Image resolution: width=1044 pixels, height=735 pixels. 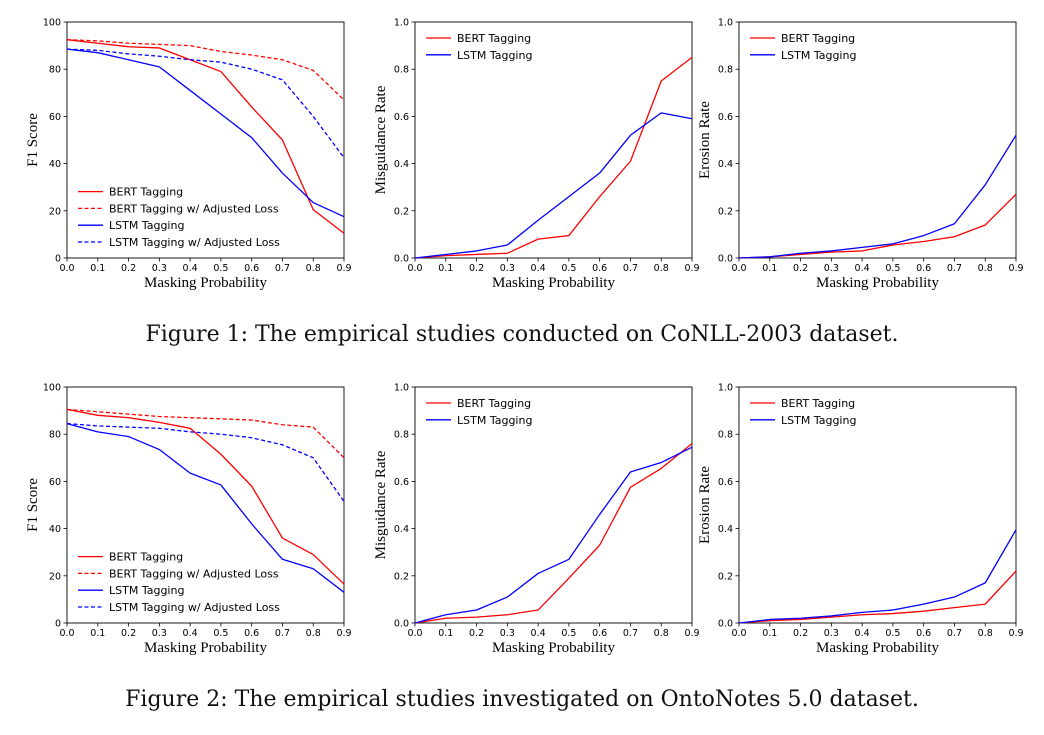 What do you see at coordinates (66, 268) in the screenshot?
I see `x-tick-label: 0.0` at bounding box center [66, 268].